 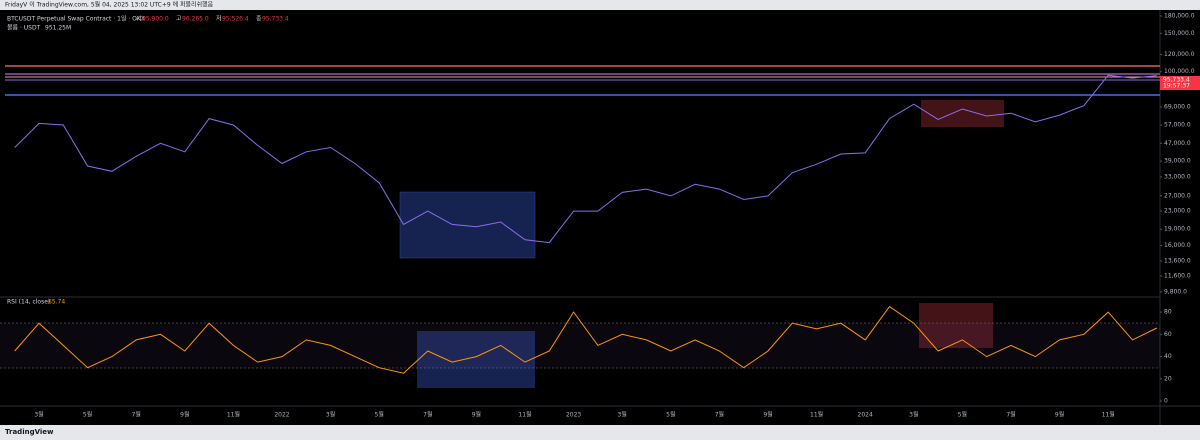 I want to click on x-tick-label: 2022, so click(x=281, y=415).